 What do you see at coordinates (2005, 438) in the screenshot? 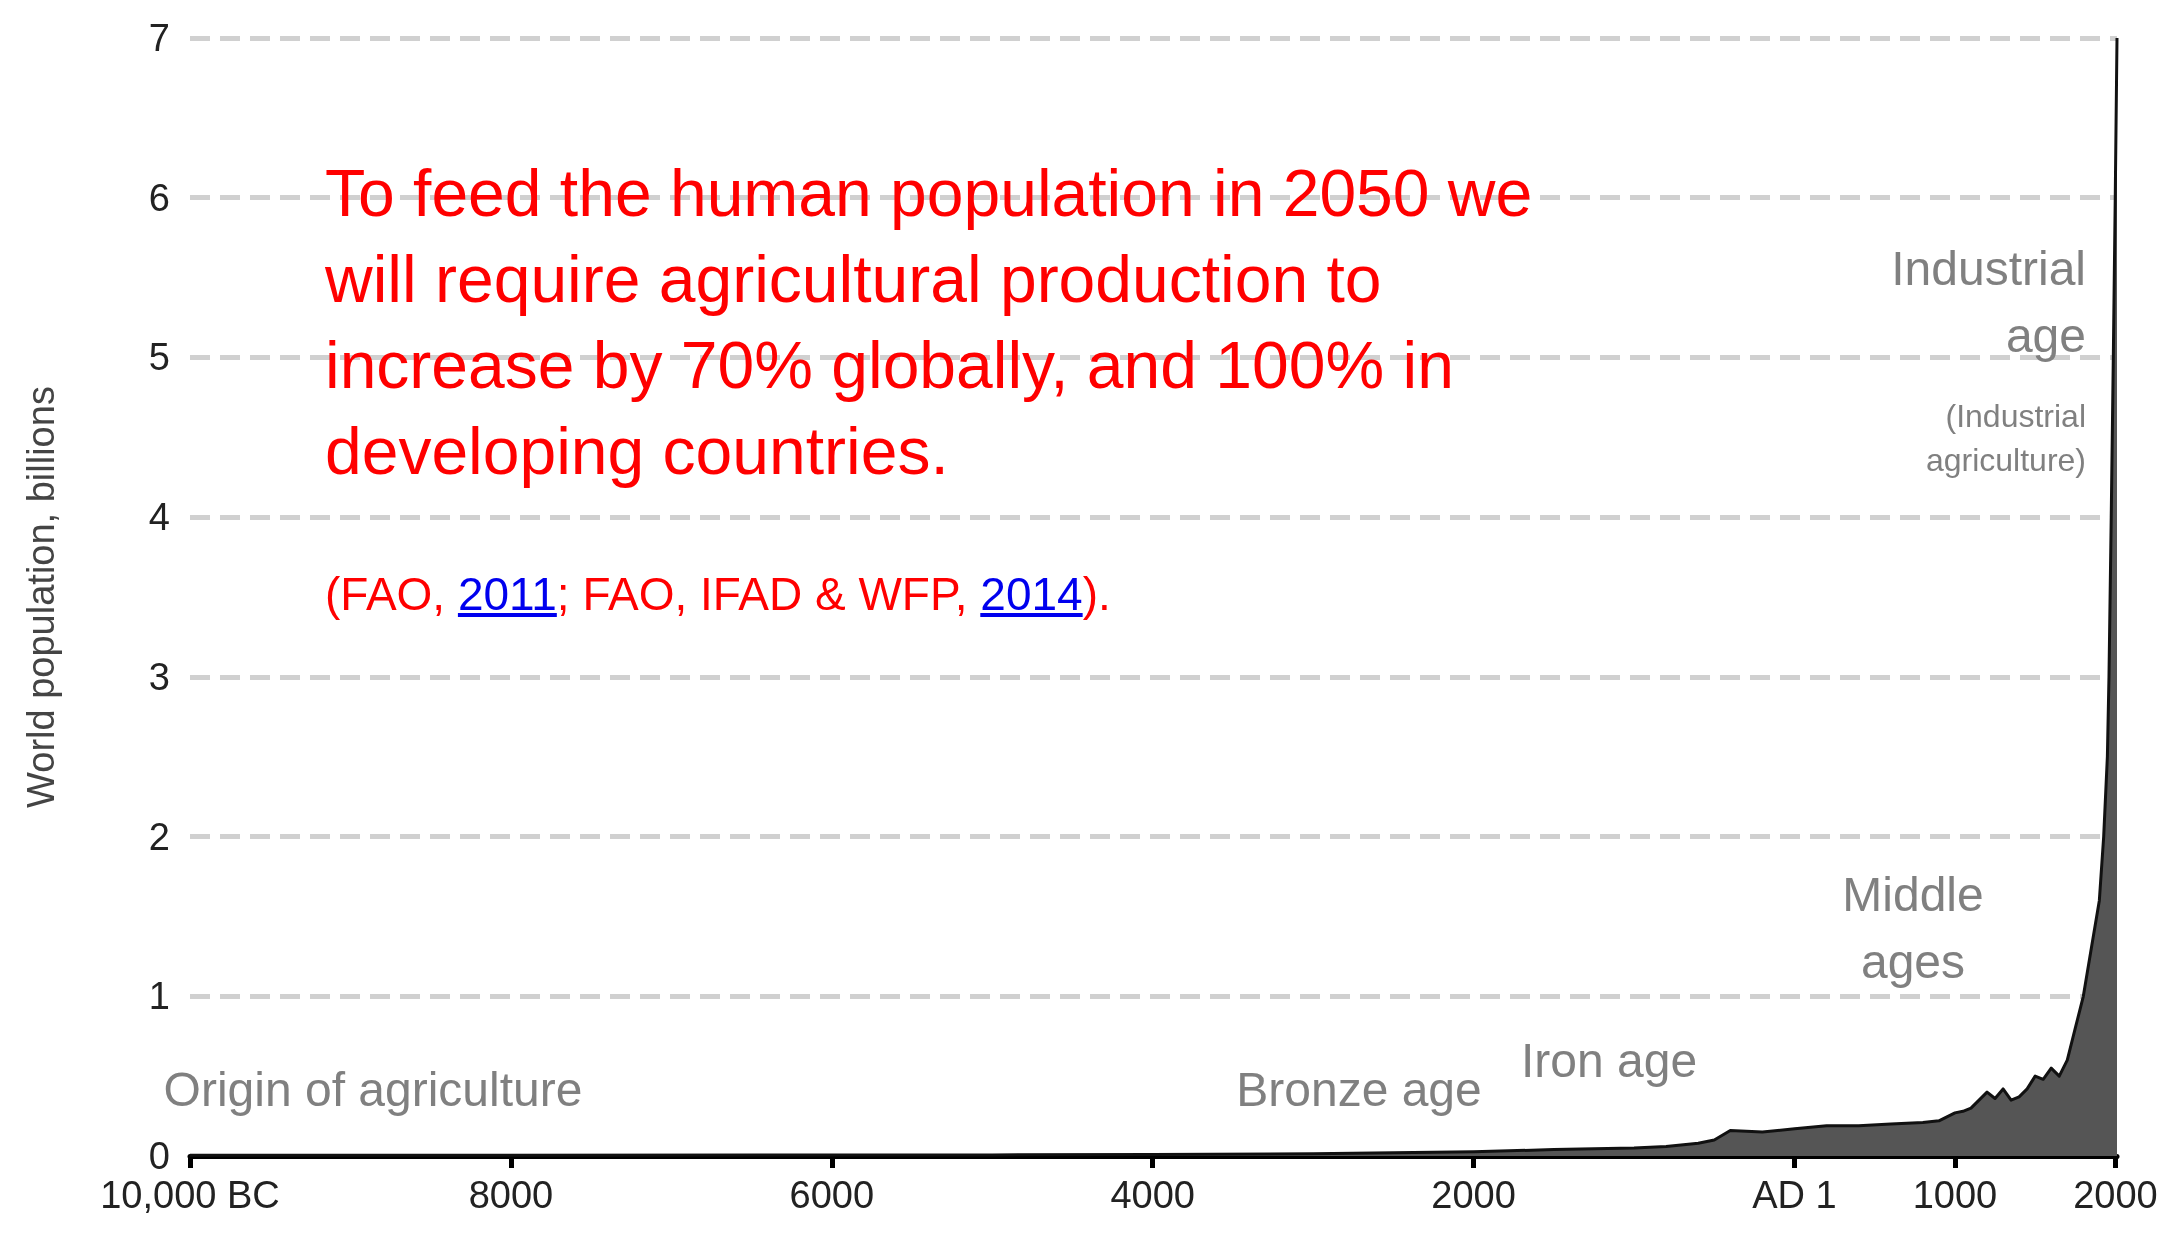
I see `annotation: (Industrial agriculture)` at bounding box center [2005, 438].